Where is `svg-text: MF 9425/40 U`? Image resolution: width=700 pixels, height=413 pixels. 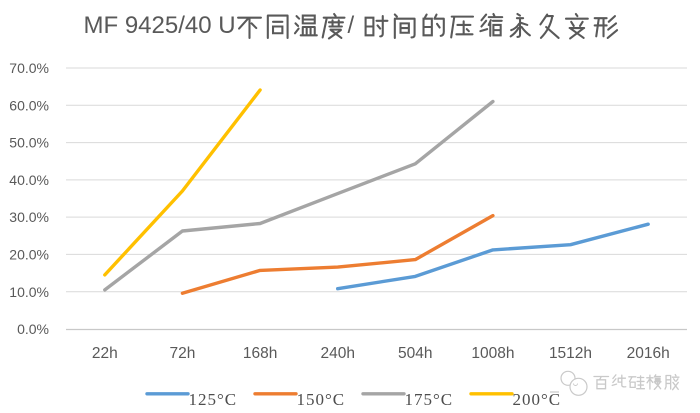 svg-text: MF 9425/40 U is located at coordinates (160, 25).